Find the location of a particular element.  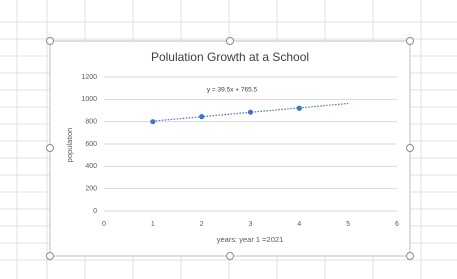

y-tick-label: 1000 is located at coordinates (89, 99).